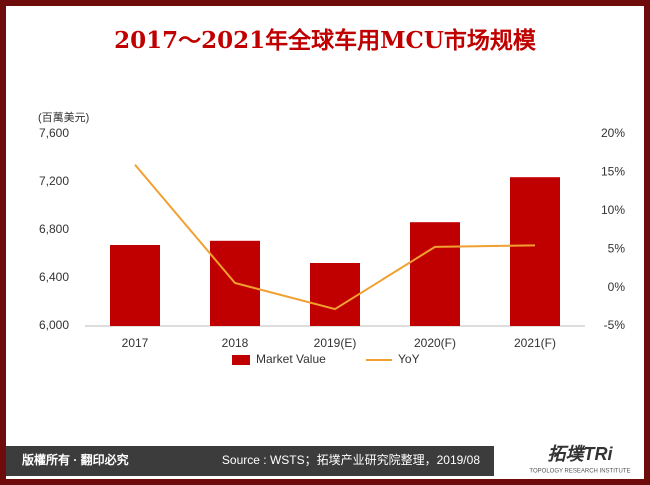  I want to click on y-tick-label: 6,400, so click(54, 277).